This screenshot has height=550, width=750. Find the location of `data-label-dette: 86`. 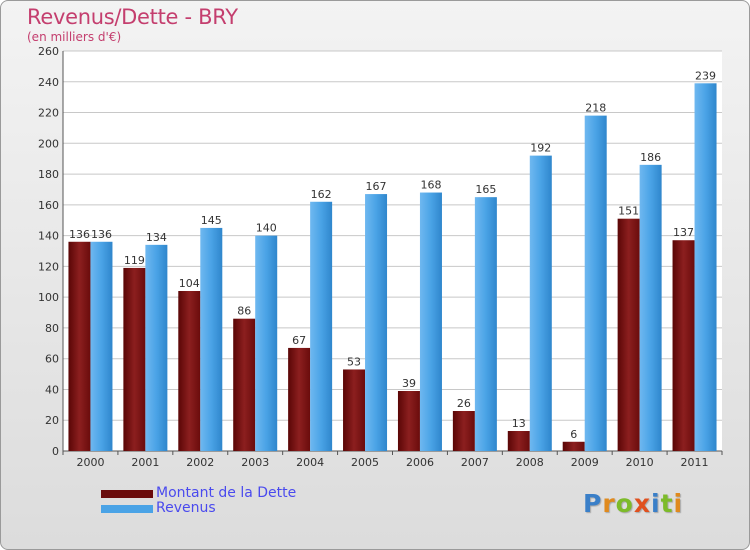

data-label-dette: 86 is located at coordinates (244, 311).